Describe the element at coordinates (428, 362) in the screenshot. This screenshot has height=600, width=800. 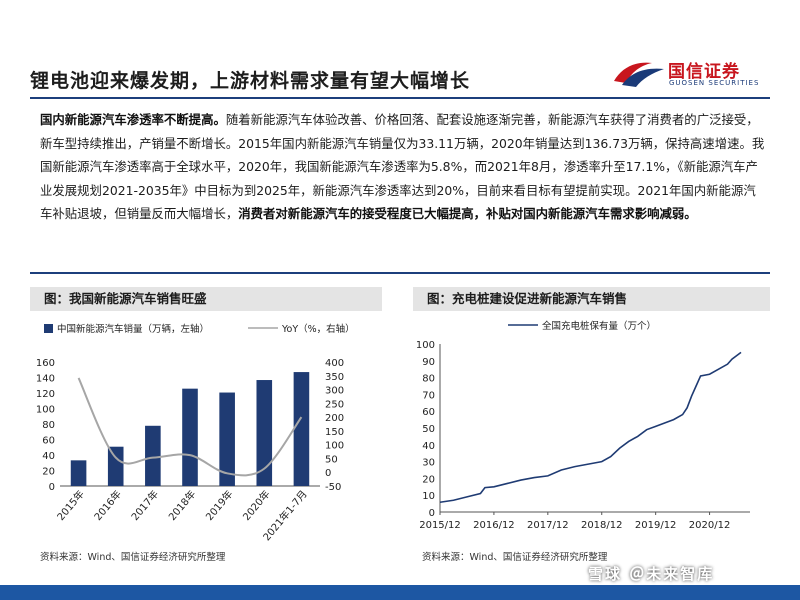
I see `y-axis-tick-label: 90` at that location.